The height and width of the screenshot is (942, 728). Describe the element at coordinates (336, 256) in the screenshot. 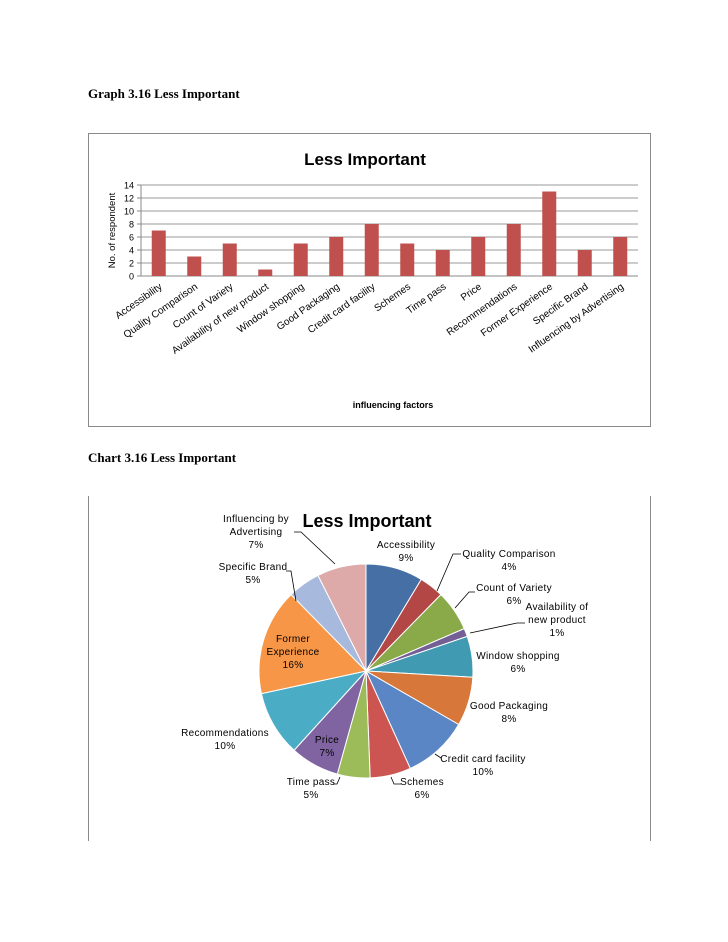

I see `bar-good-packaging` at that location.